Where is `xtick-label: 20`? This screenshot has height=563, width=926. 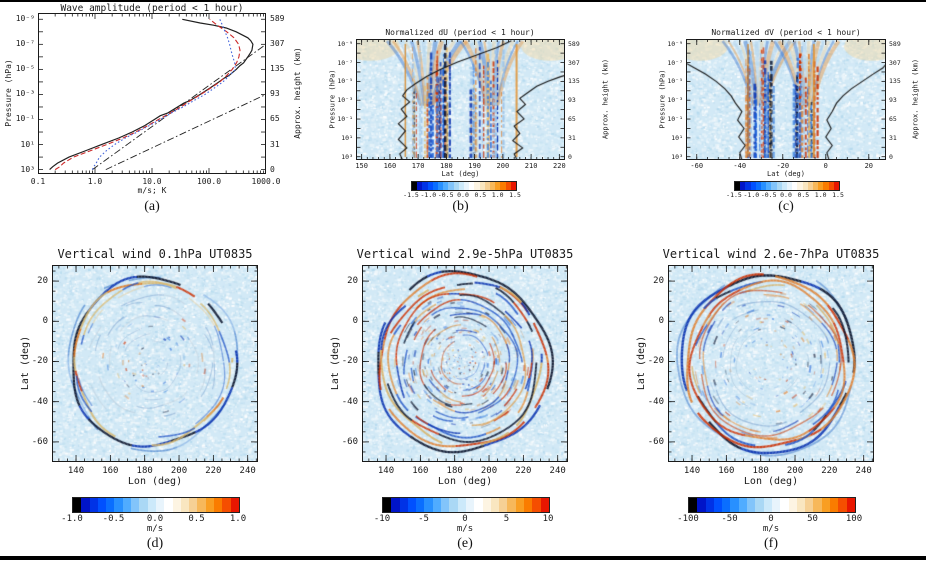
xtick-label: 20 is located at coordinates (868, 166).